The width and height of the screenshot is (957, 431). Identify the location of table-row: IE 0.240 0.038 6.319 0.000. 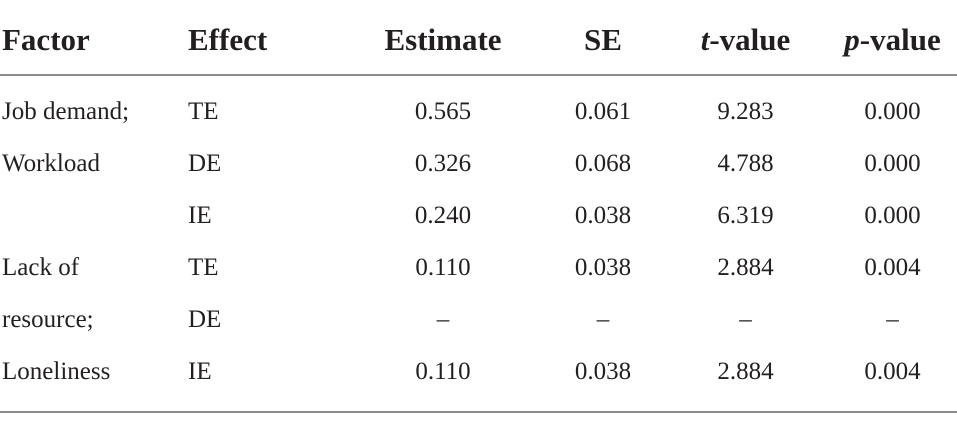
(478, 216).